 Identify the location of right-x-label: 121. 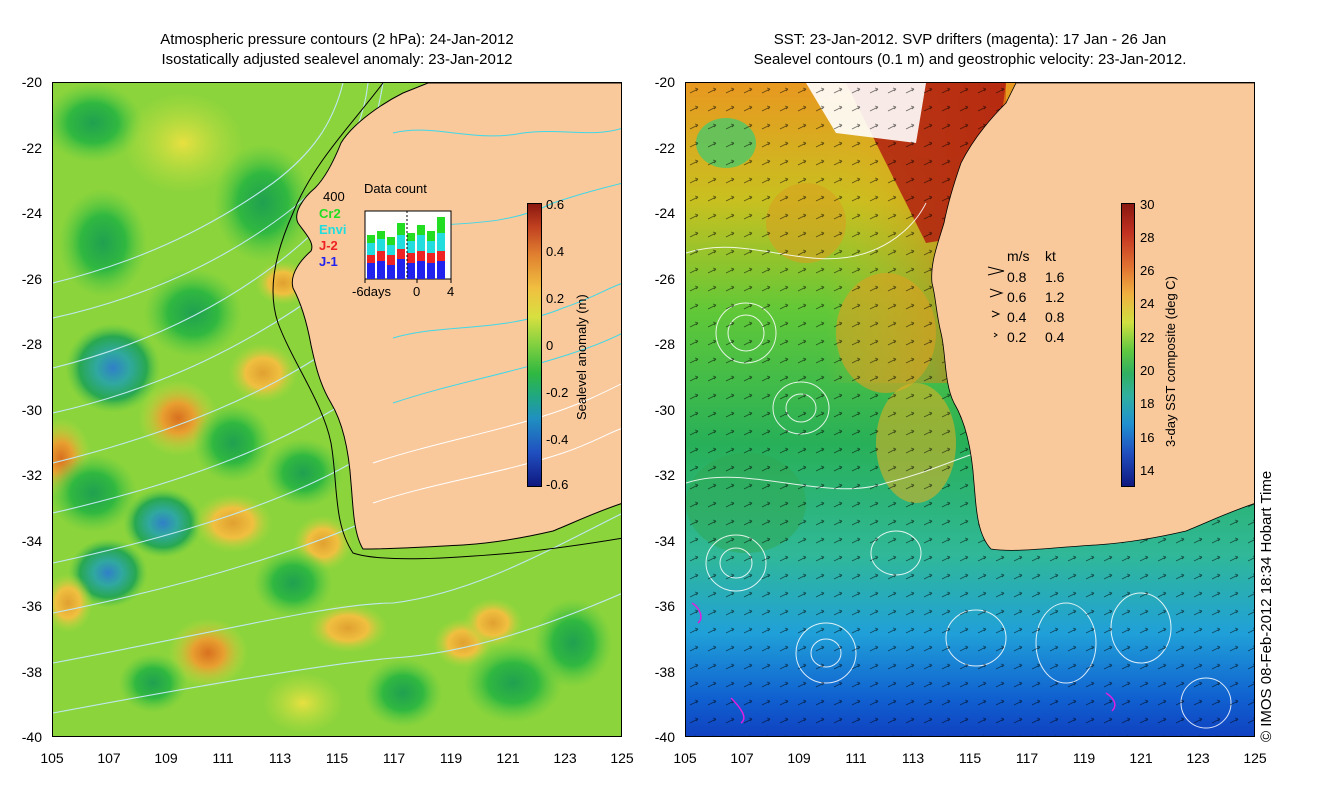
(1141, 758).